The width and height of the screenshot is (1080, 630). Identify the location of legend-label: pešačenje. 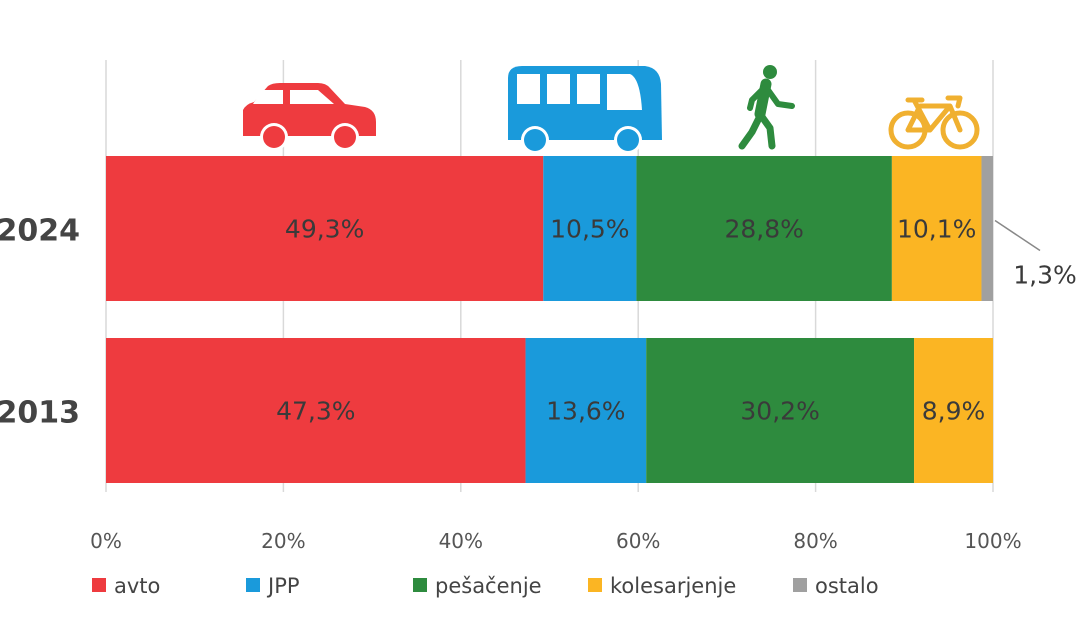
(488, 586).